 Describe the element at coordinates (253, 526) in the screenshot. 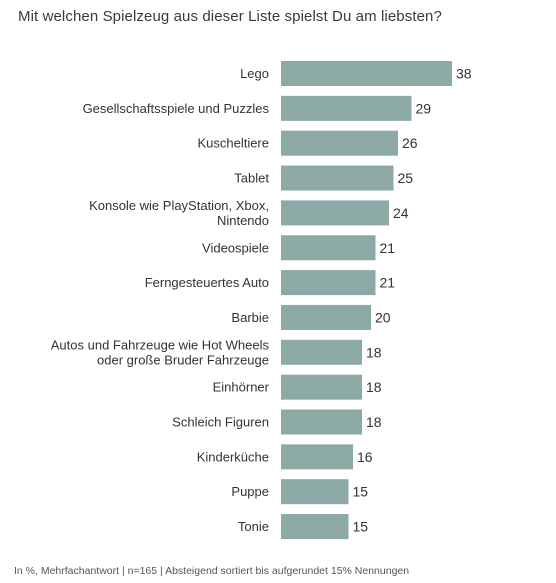

I see `category-label: Tonie` at that location.